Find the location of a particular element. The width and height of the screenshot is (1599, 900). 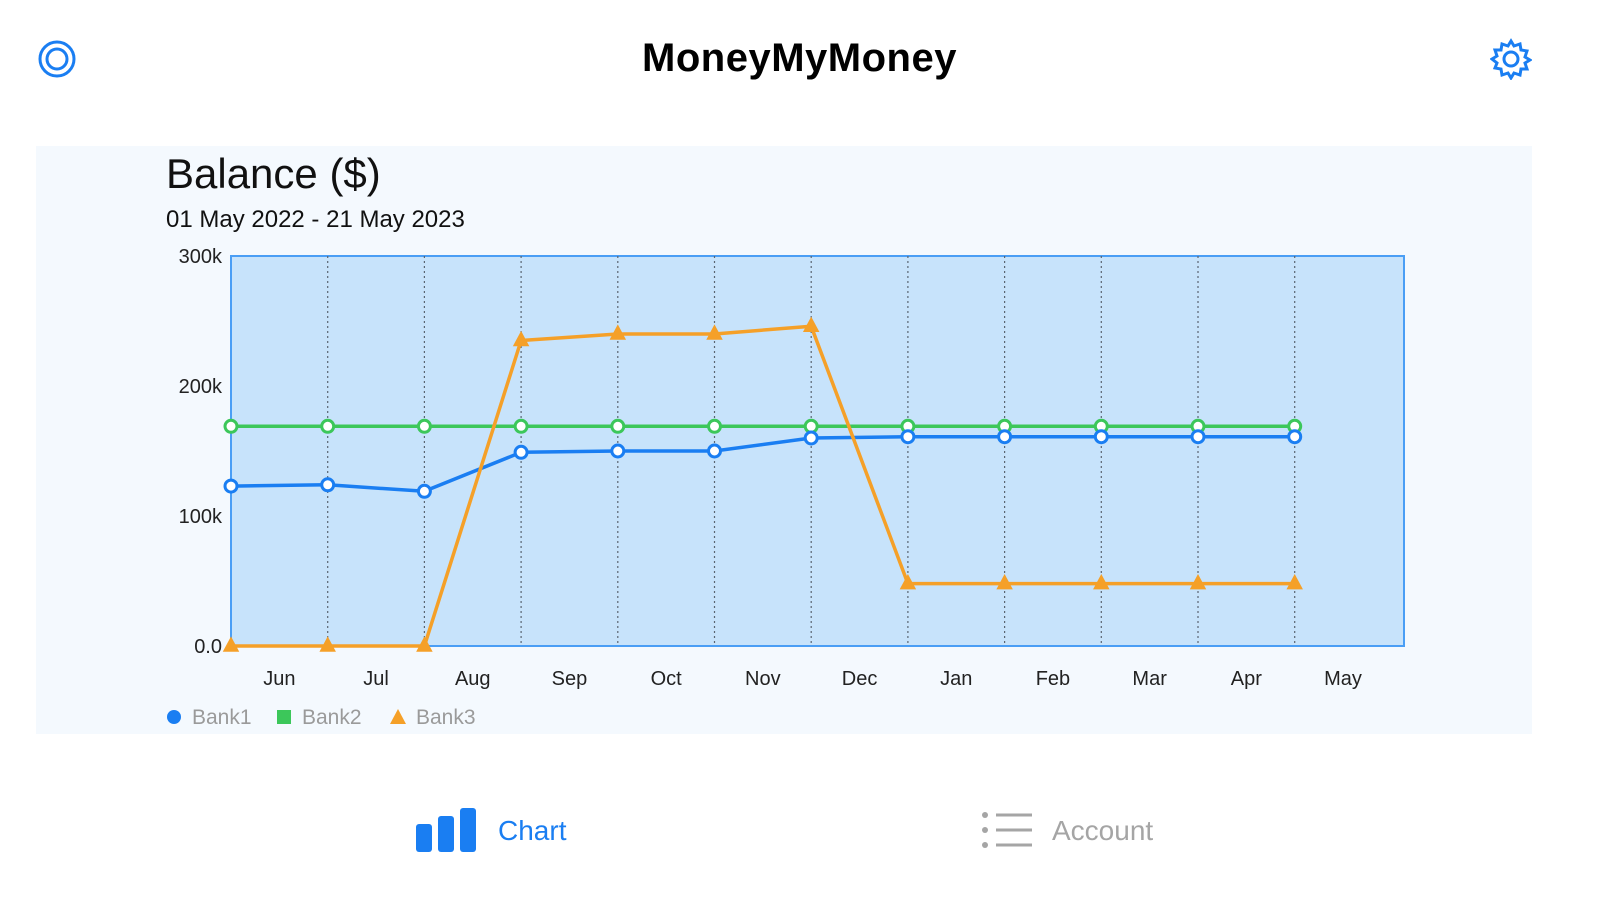

tab-bar: Chart Account is located at coordinates (799, 835).